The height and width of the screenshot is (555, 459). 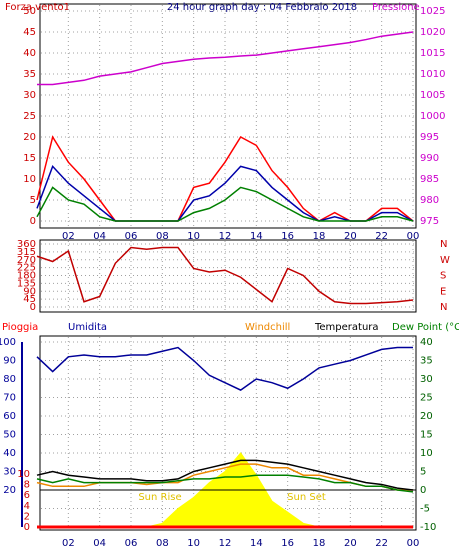 What do you see at coordinates (429, 179) in the screenshot?
I see `y2-tick-label: 985` at bounding box center [429, 179].